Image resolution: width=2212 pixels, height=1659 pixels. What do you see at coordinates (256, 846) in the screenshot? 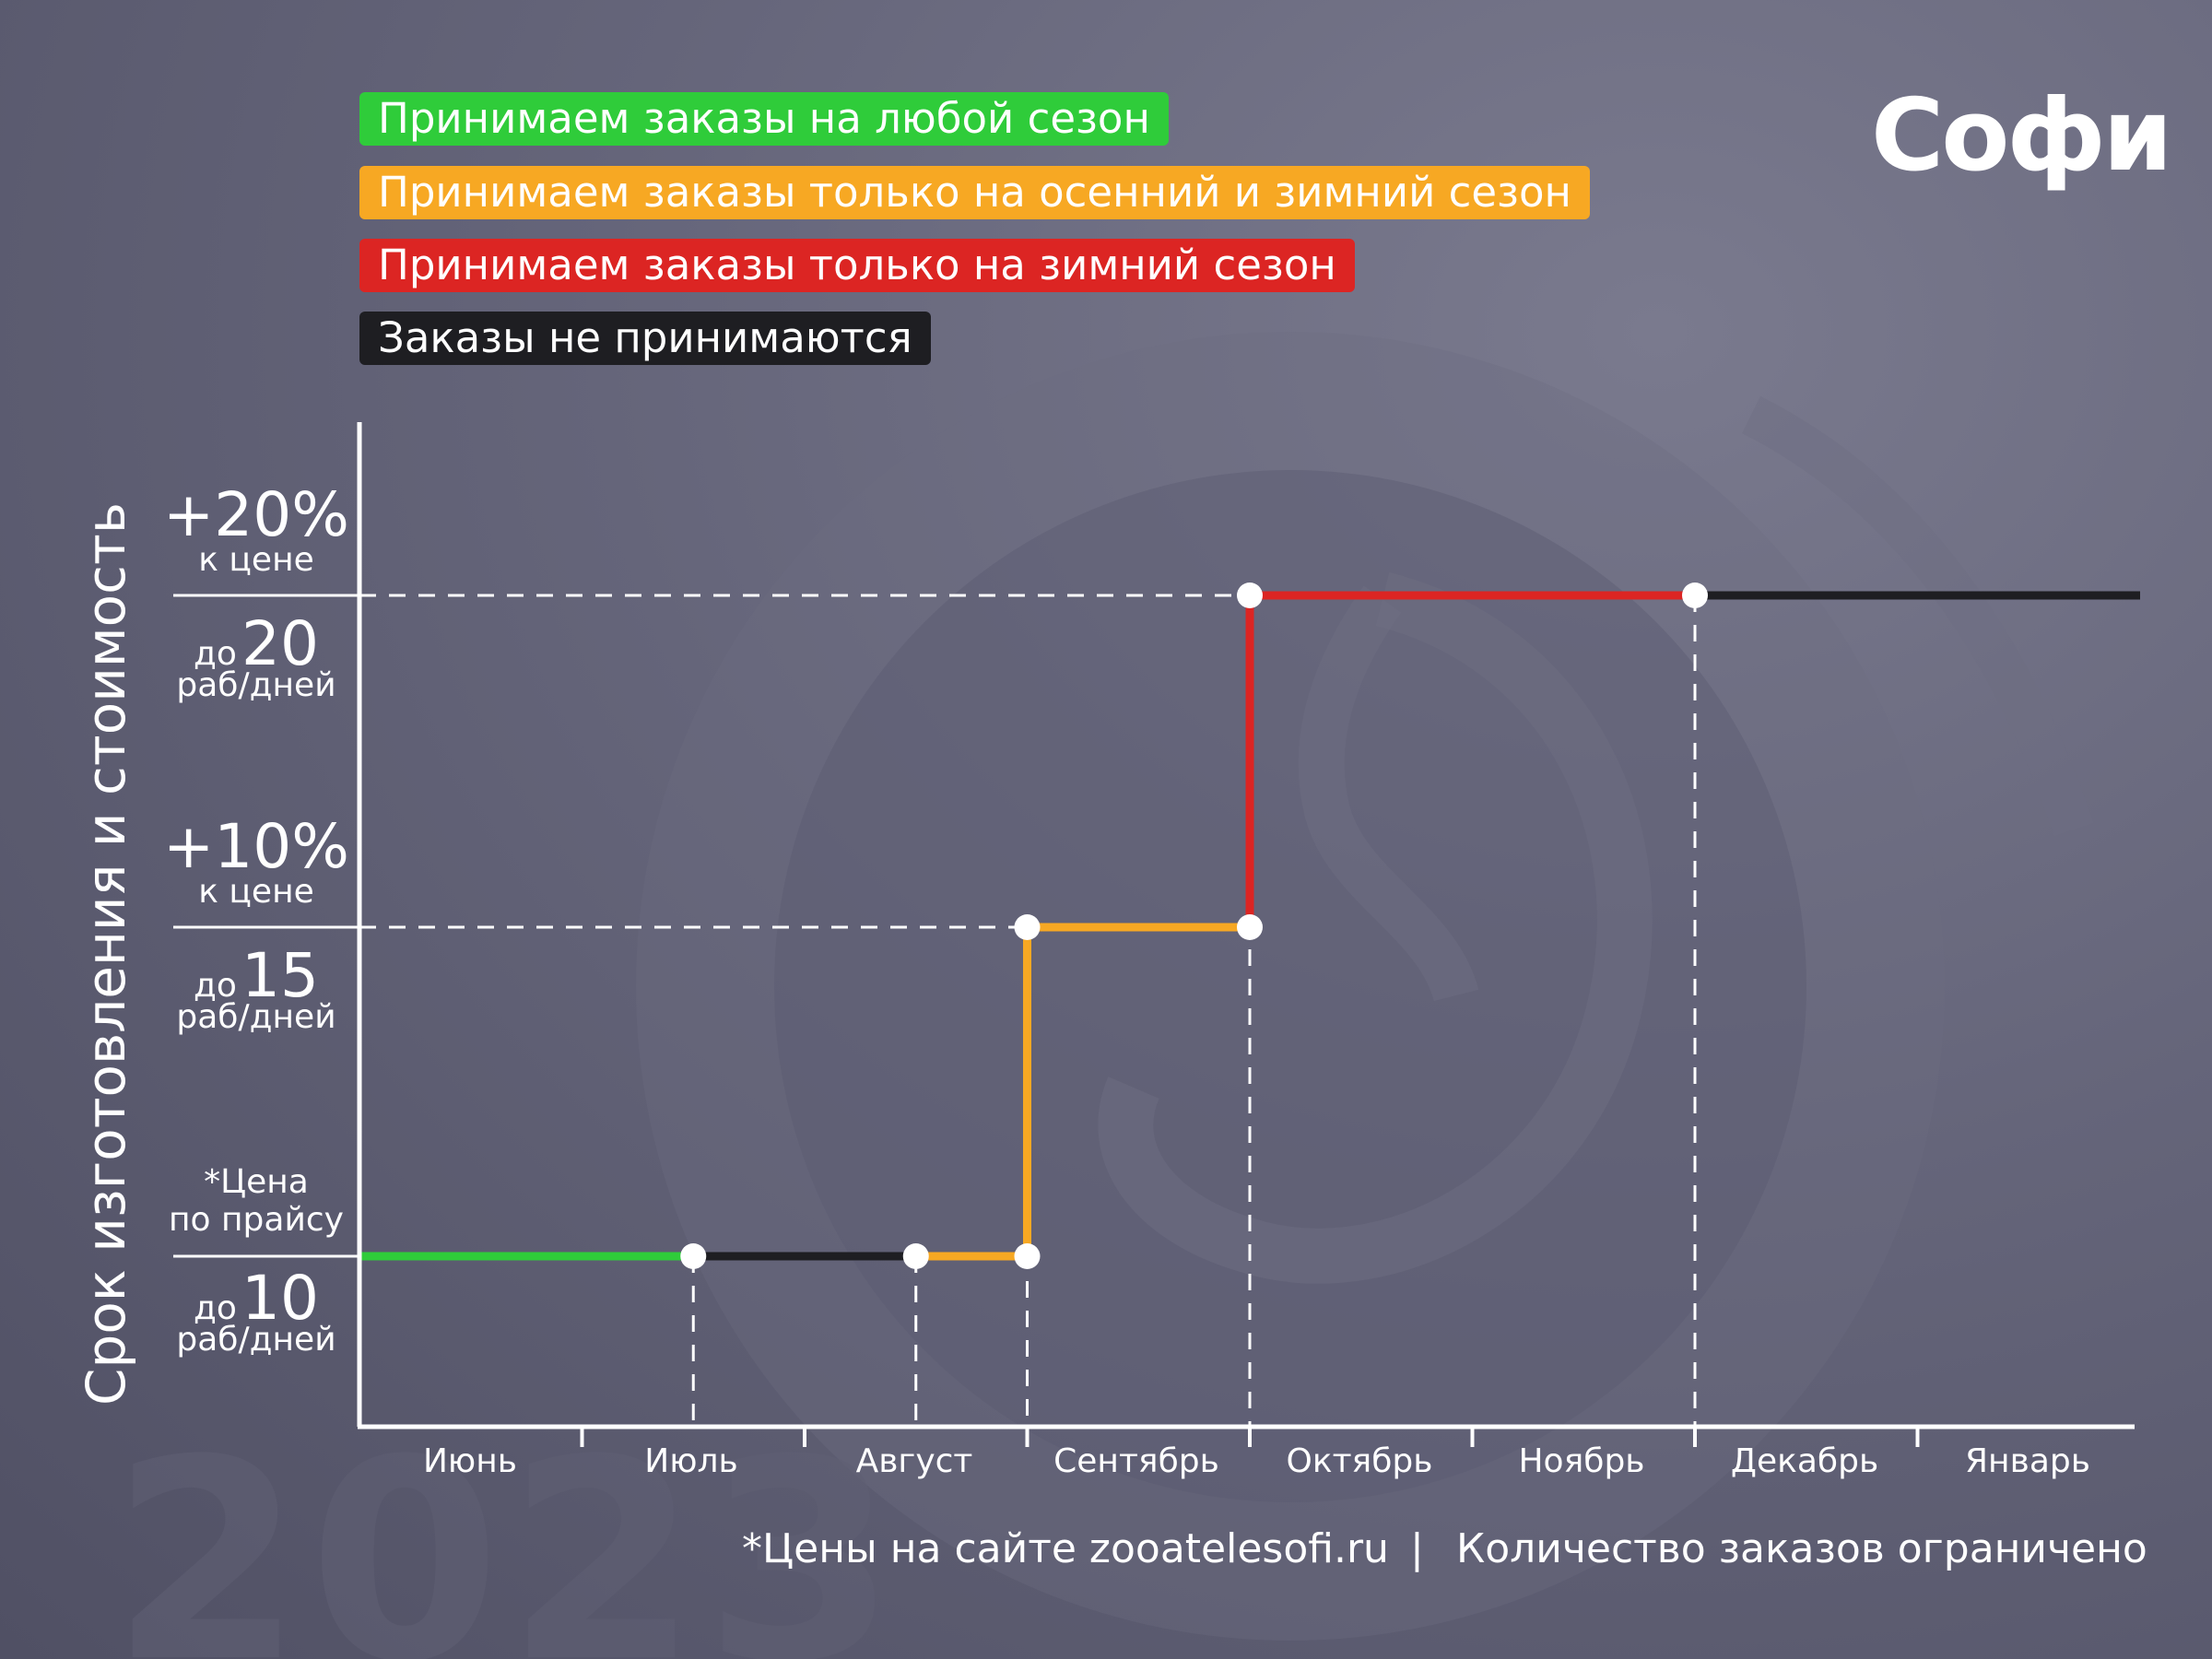
I see `price-value: +10%` at bounding box center [256, 846].